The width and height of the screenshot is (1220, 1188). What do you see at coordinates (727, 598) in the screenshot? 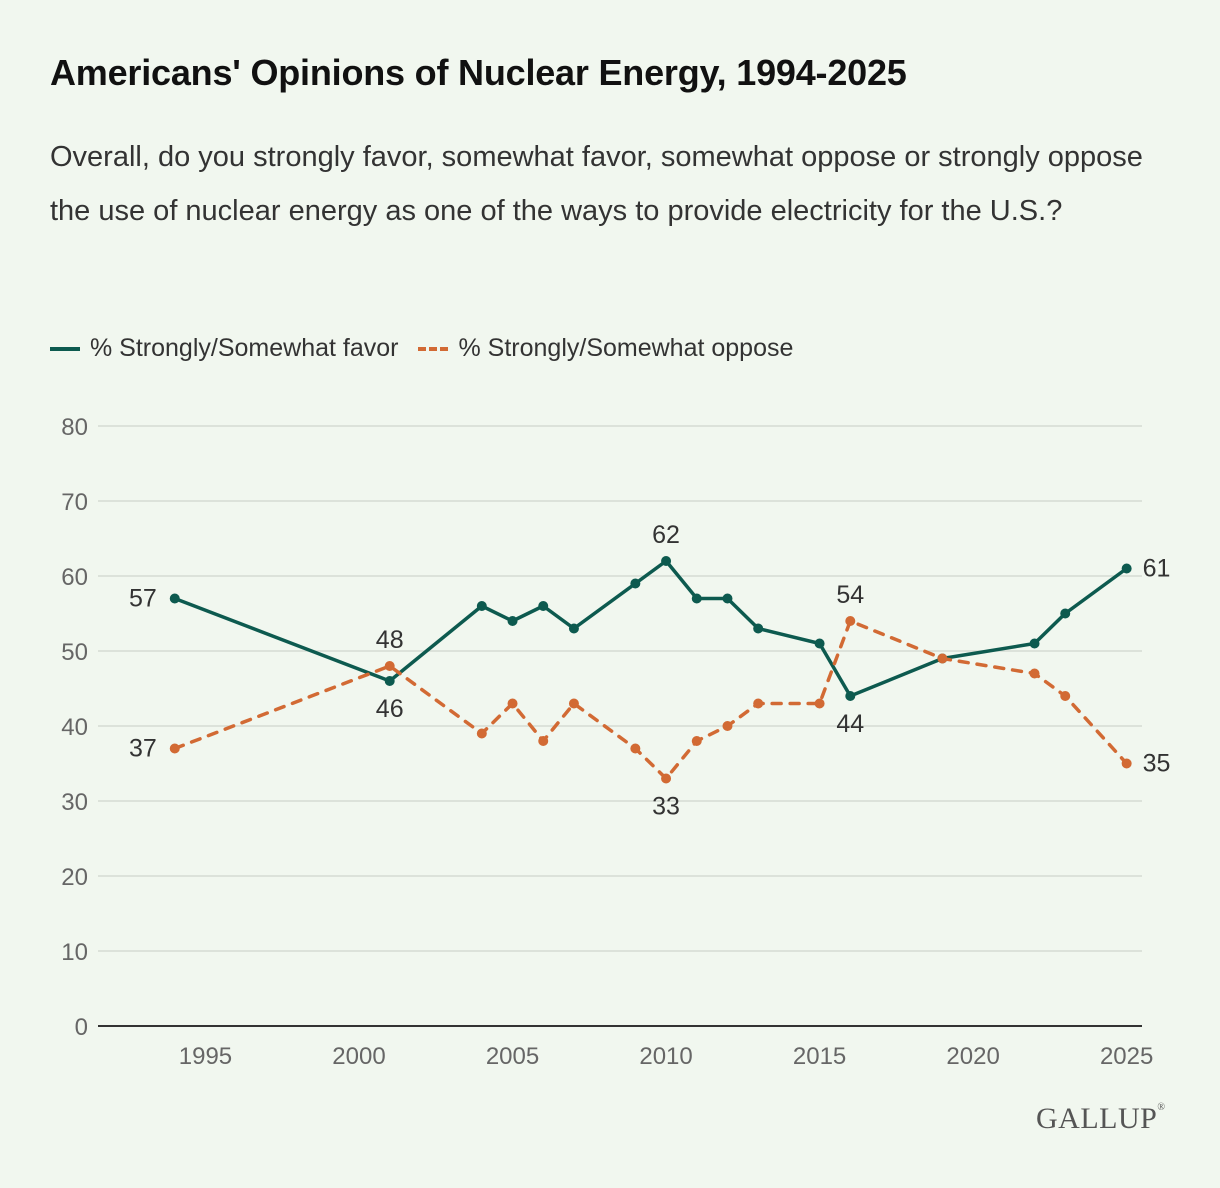
I see `data-point-favor-2012` at bounding box center [727, 598].